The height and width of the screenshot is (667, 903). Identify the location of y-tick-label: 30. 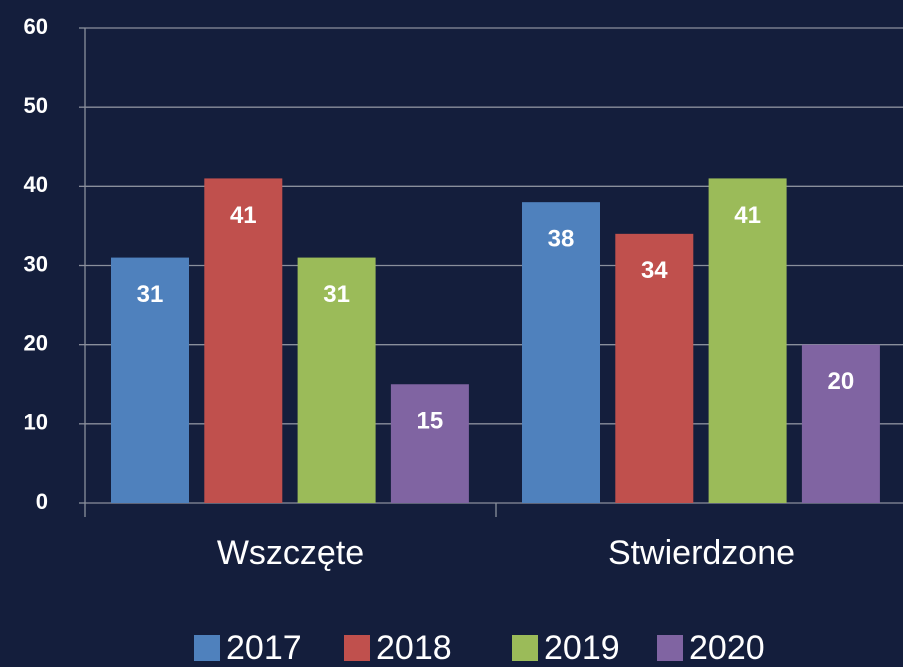
(36, 263).